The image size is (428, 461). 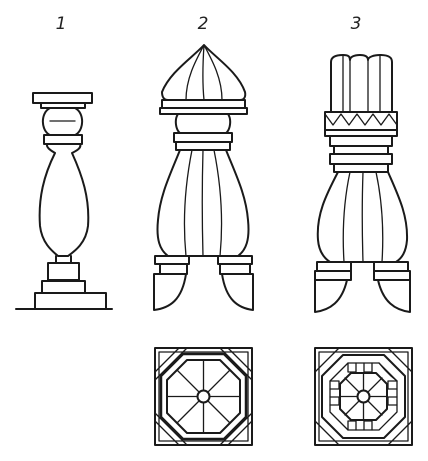 I want to click on label-baluster-1: 1, so click(x=61, y=24).